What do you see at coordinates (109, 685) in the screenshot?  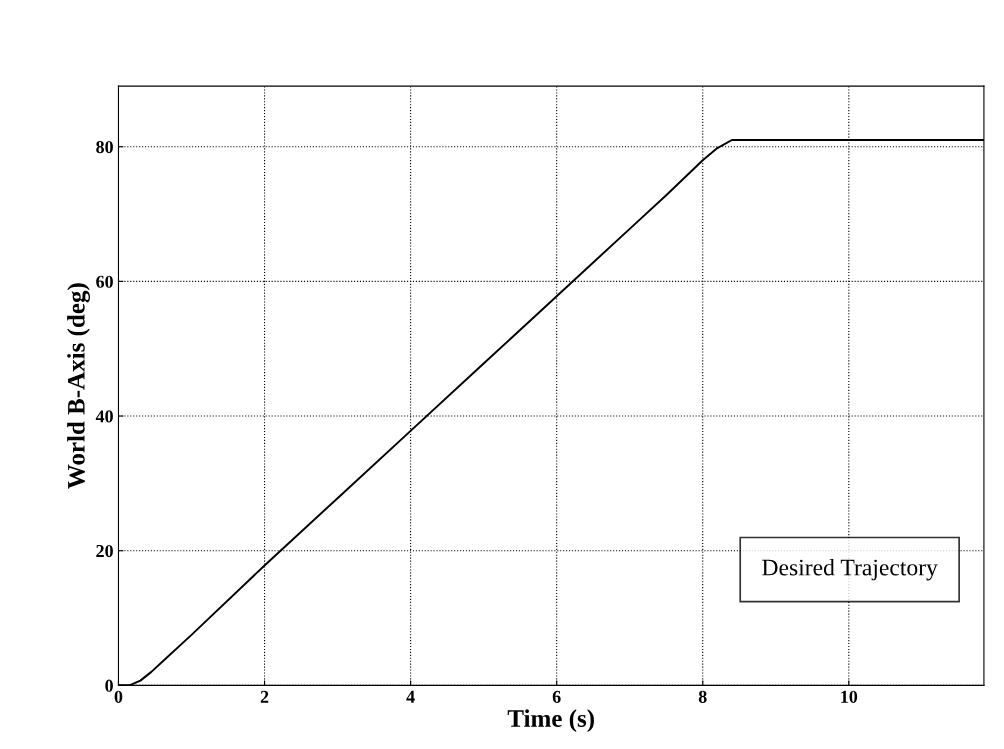 I see `y-tick-label: 0` at bounding box center [109, 685].